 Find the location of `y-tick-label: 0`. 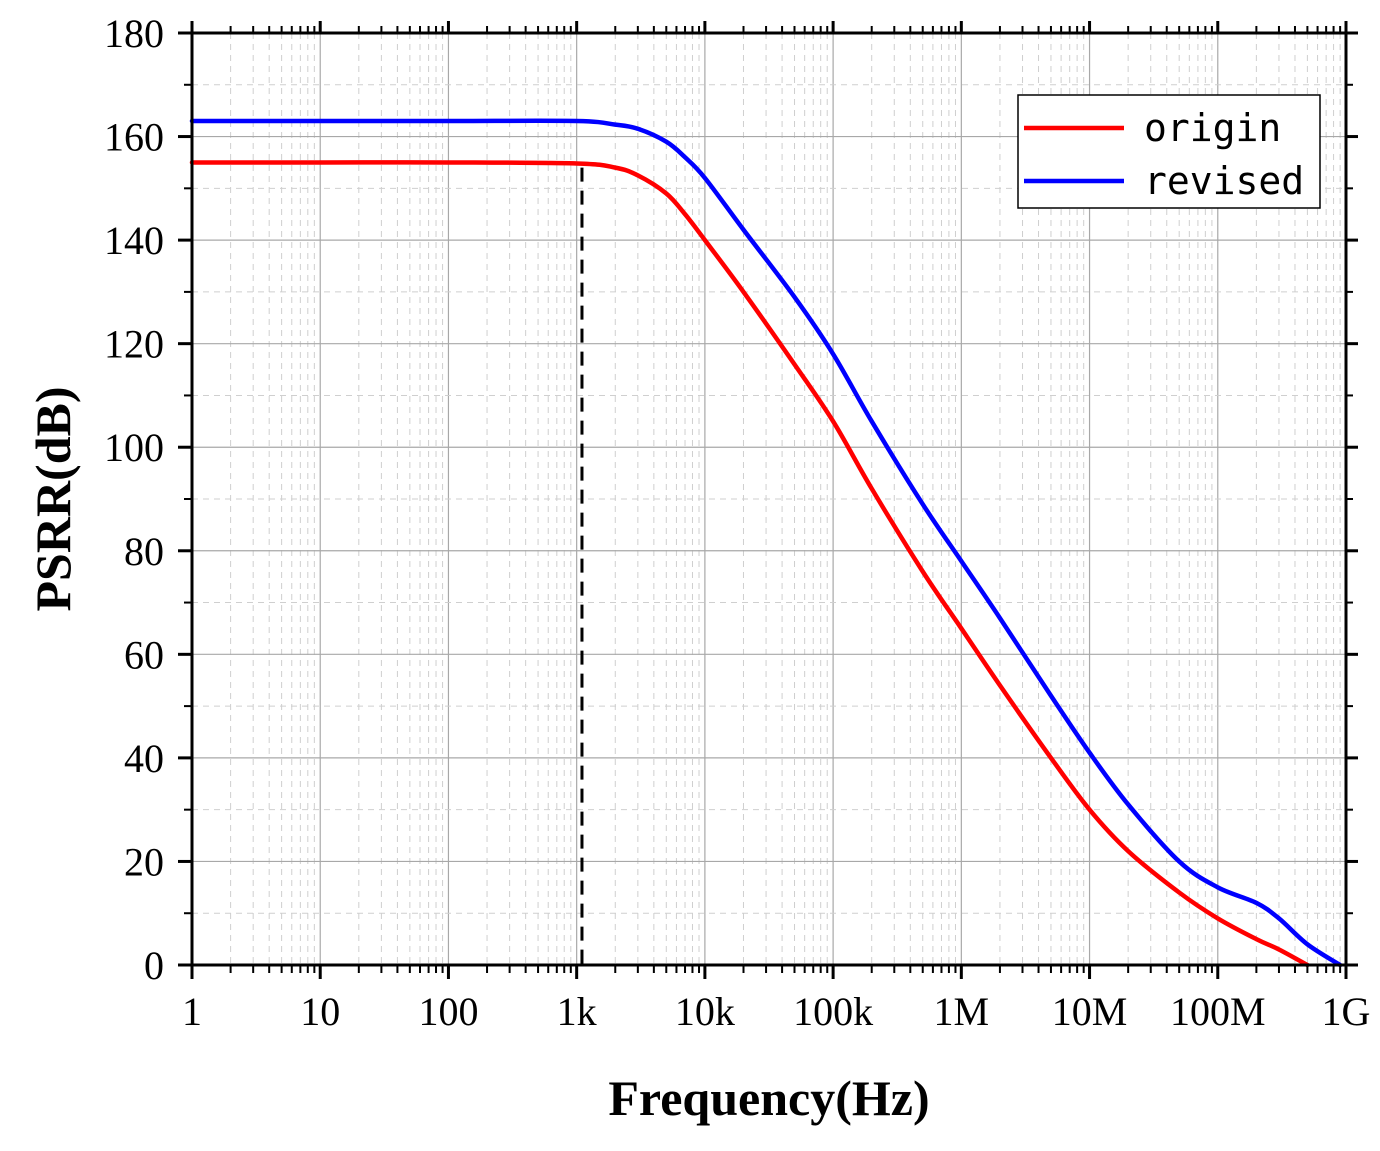

y-tick-label: 0 is located at coordinates (154, 965).